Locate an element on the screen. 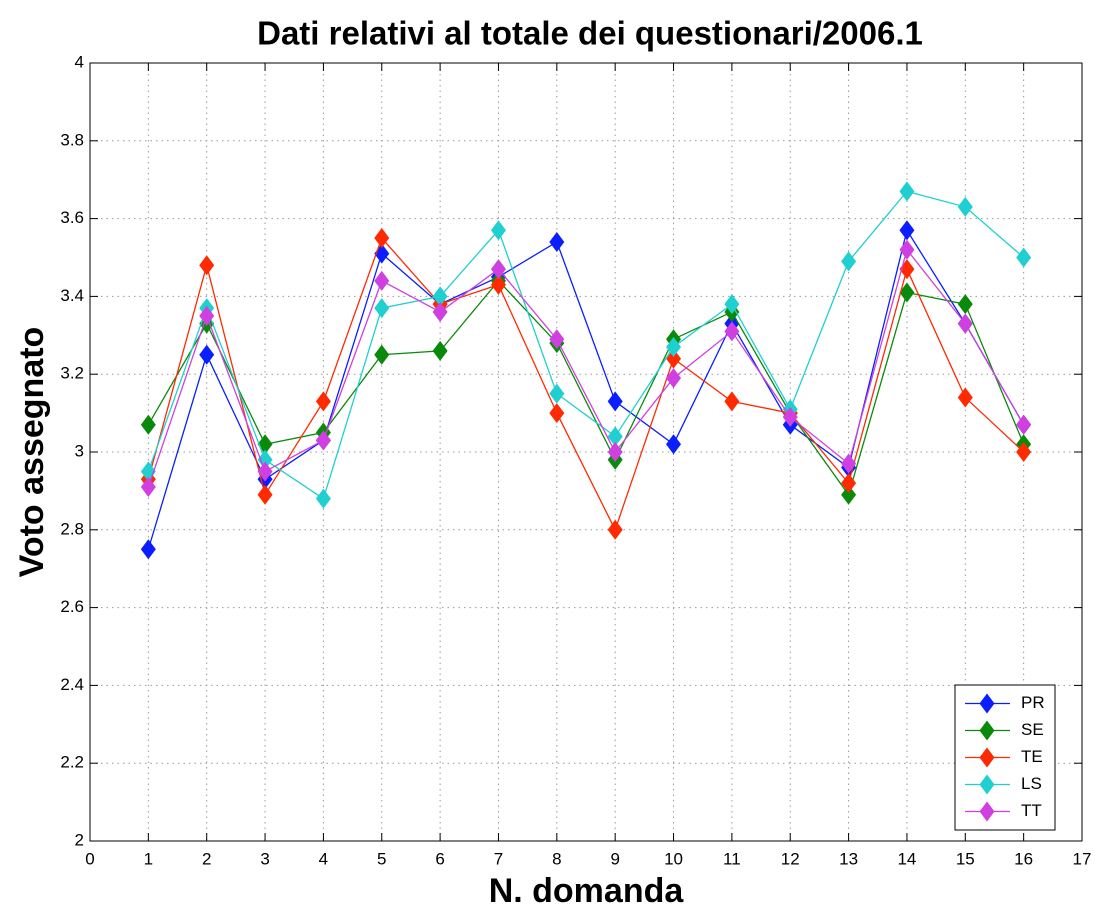  x-tick-label: 10 is located at coordinates (673, 858).